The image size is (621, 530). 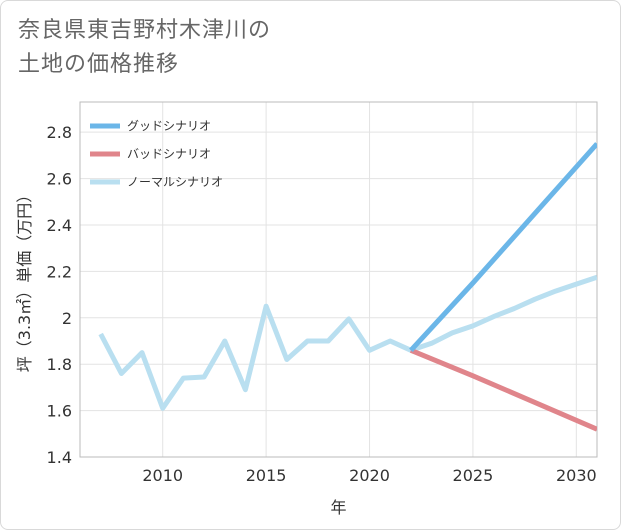 What do you see at coordinates (369, 475) in the screenshot?
I see `x-tick-label: 2020` at bounding box center [369, 475].